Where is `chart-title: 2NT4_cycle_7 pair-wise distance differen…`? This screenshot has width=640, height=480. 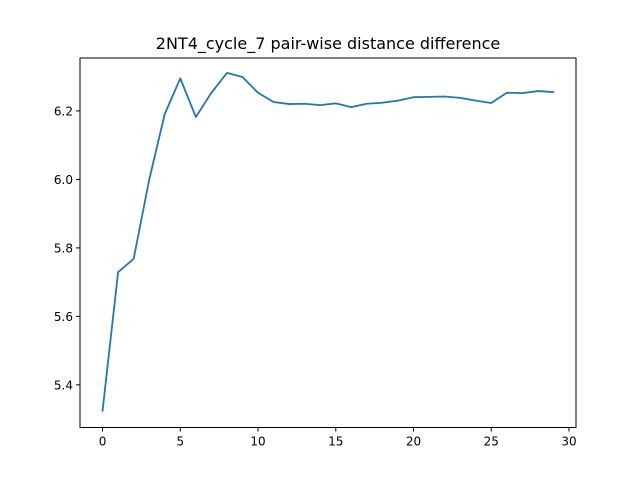 chart-title: 2NT4_cycle_7 pair-wise distance differen… is located at coordinates (328, 44).